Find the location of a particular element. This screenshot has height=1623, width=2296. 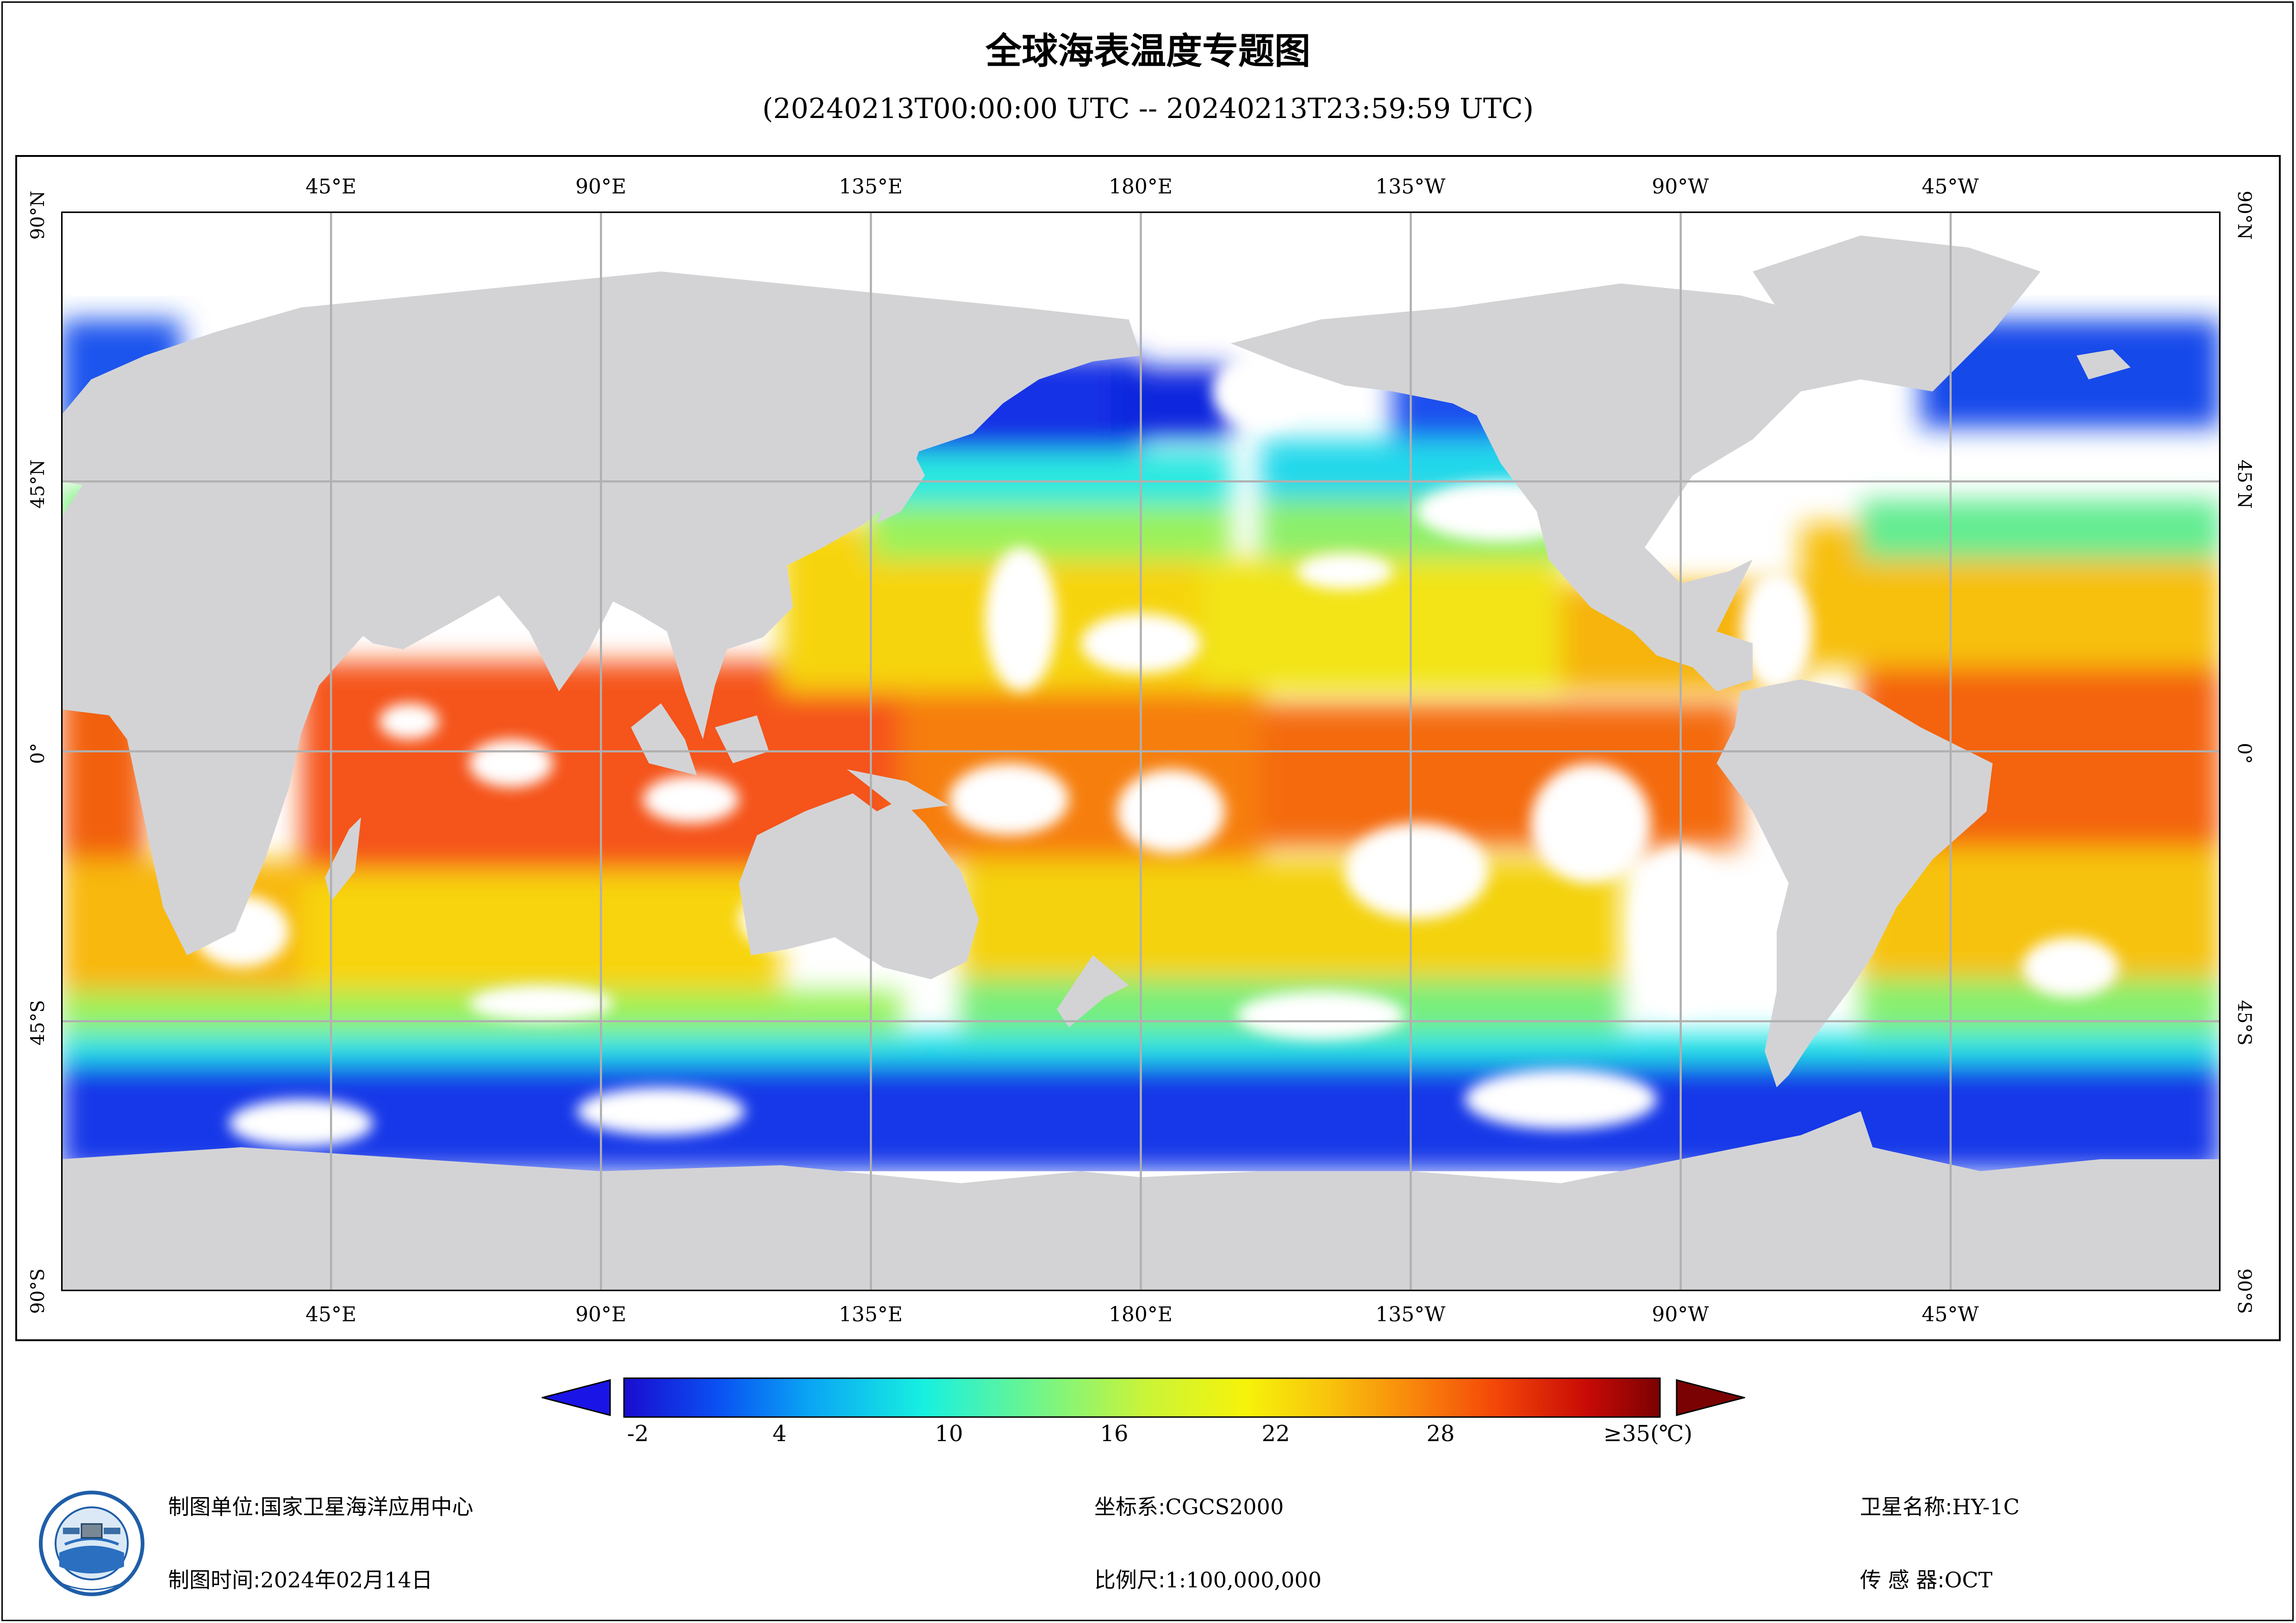

lat-label-right-90s: 90°S is located at coordinates (2244, 1291).